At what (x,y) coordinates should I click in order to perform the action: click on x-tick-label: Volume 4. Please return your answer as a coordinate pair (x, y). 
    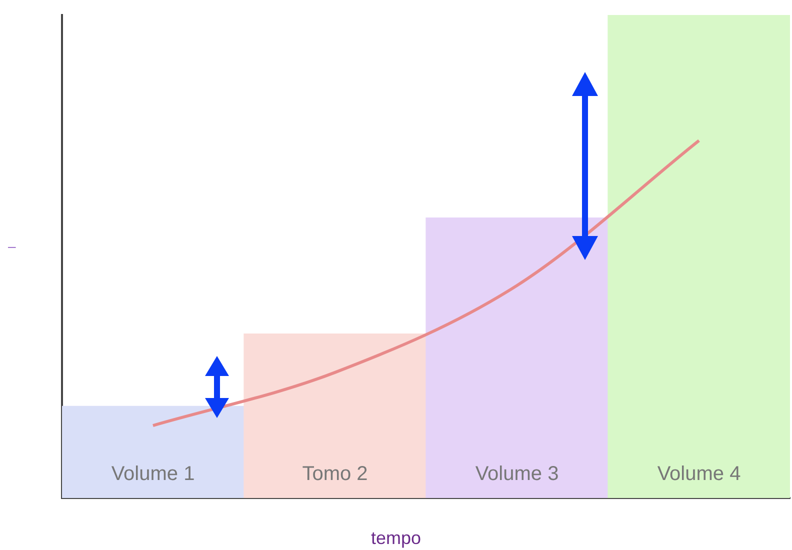
    Looking at the image, I should click on (699, 474).